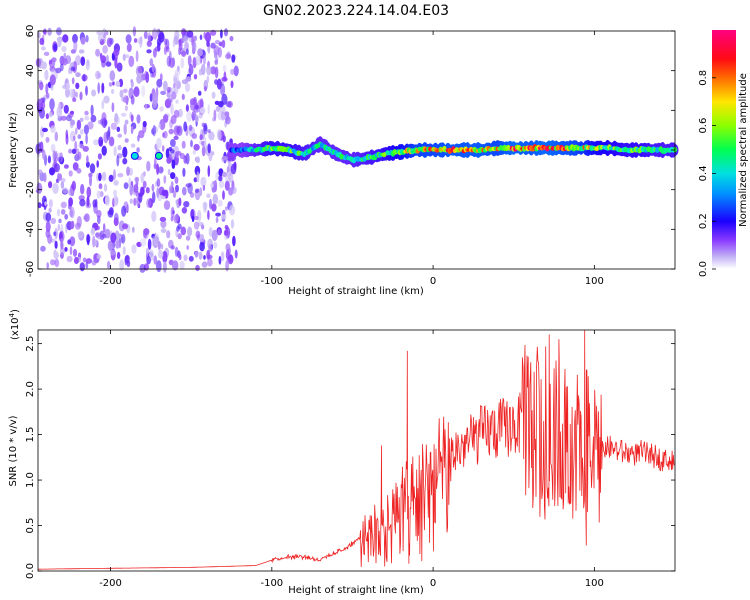  What do you see at coordinates (356, 291) in the screenshot?
I see `spectrogram-x-axis-label: Height of straight line (km)` at bounding box center [356, 291].